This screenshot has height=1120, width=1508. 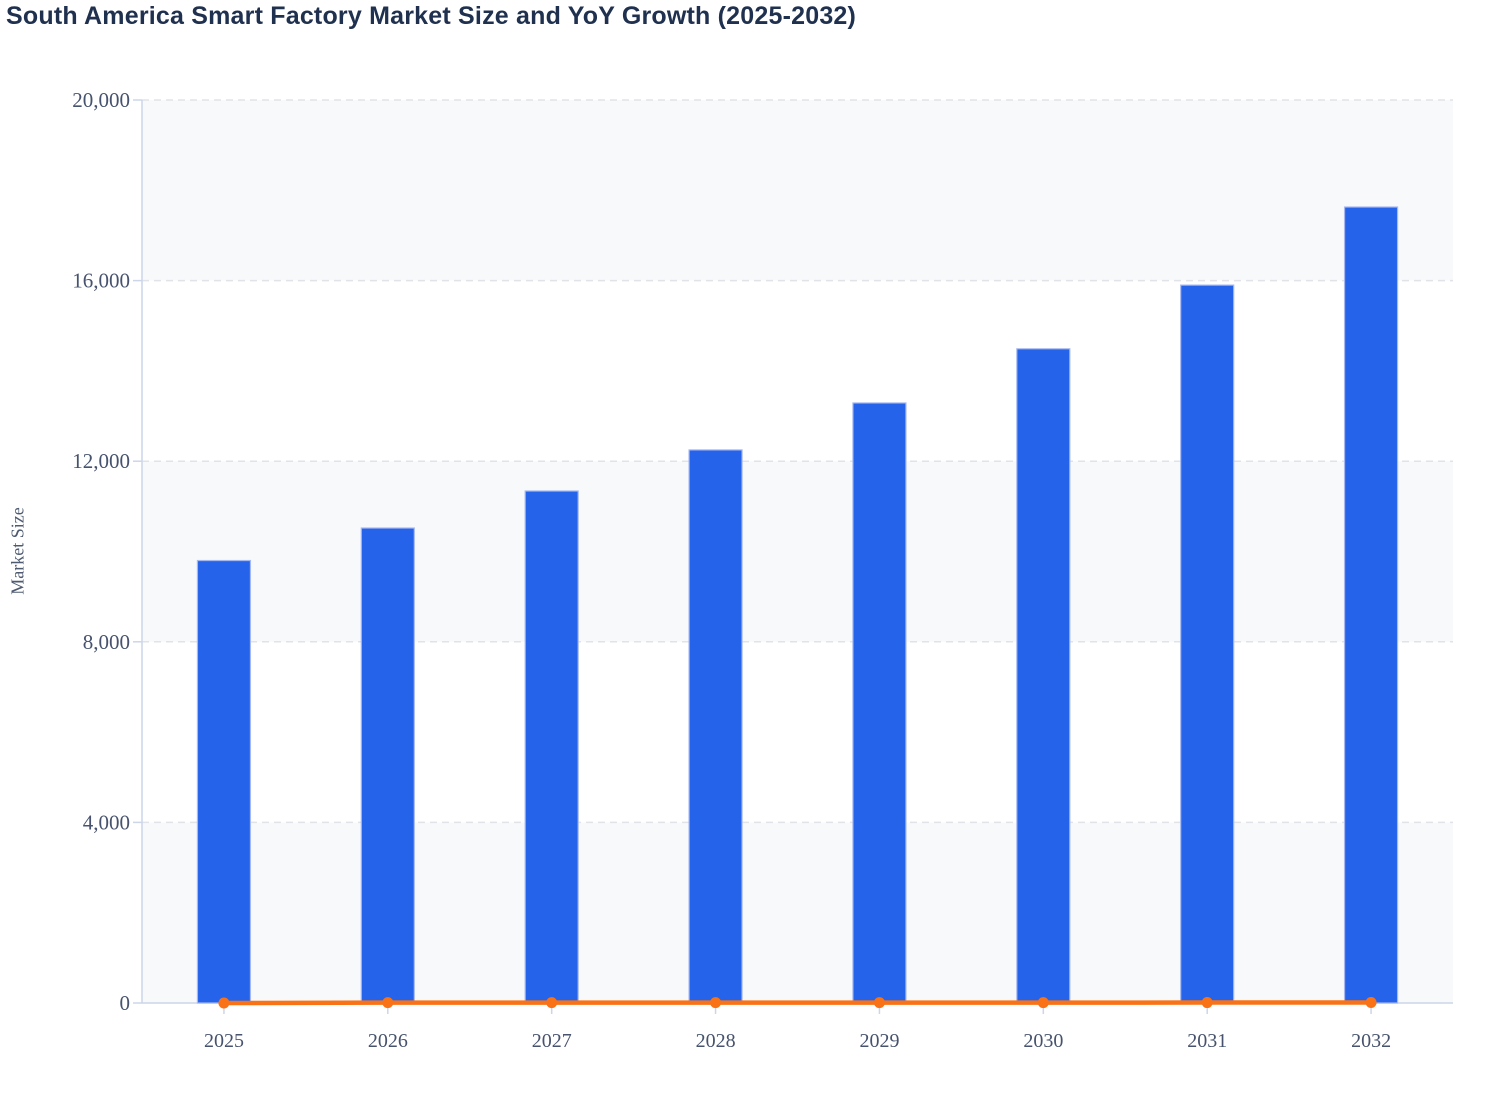 What do you see at coordinates (106, 642) in the screenshot?
I see `y-tick-label: 8,000` at bounding box center [106, 642].